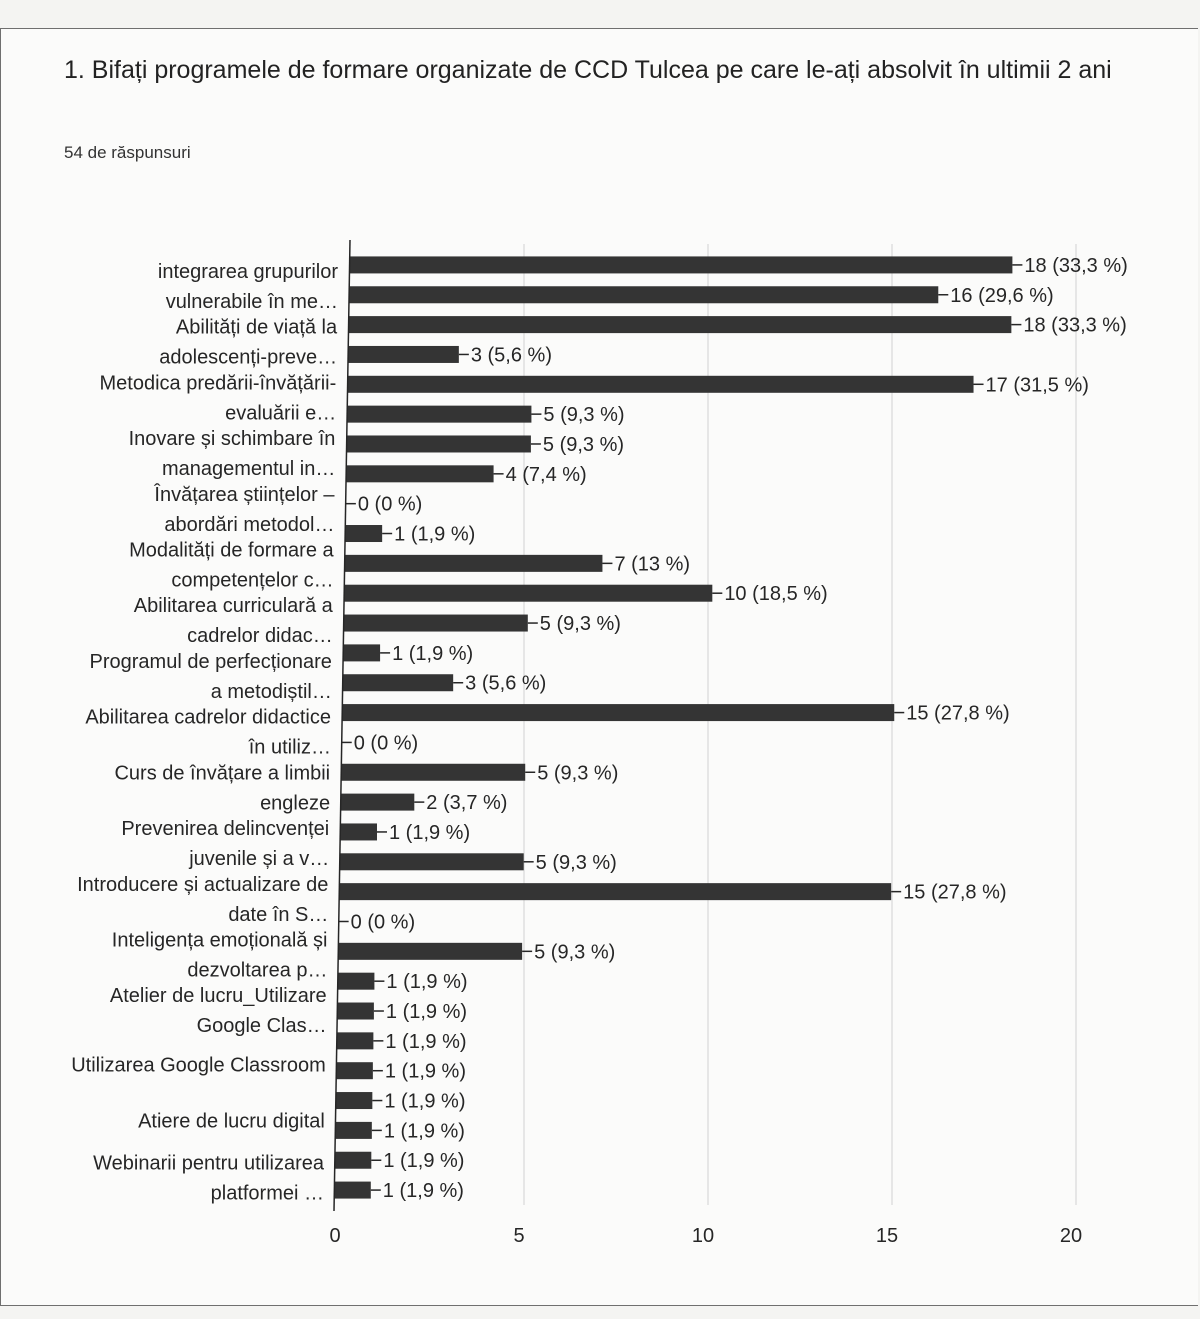  I want to click on category-label: Metodica predării-învățării-, so click(217, 383).